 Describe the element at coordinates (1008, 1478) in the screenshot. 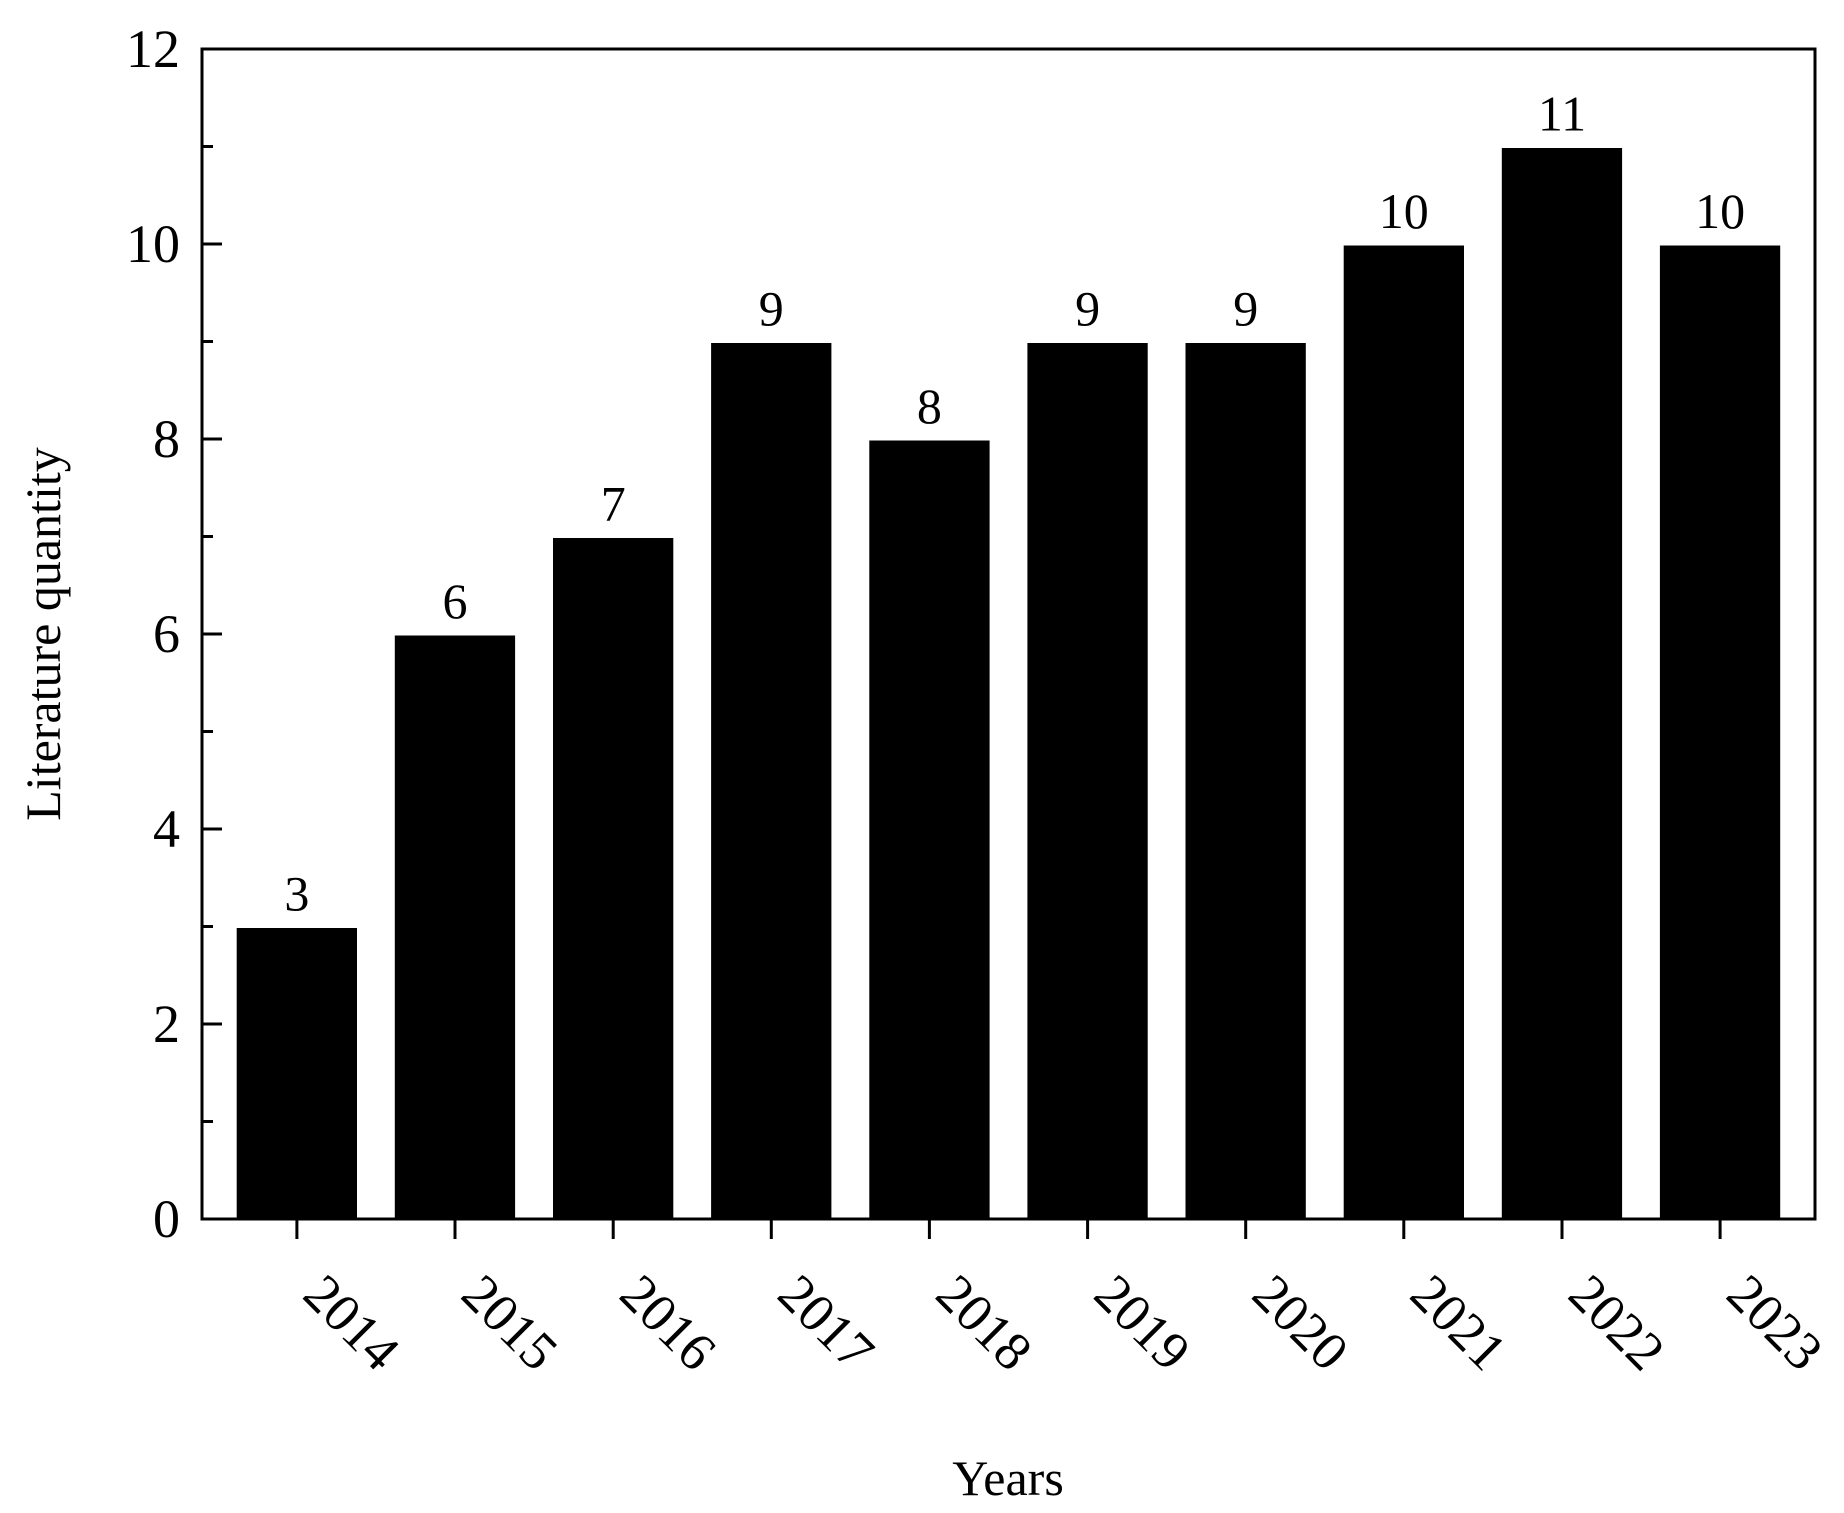

I see `x-axis-title: Years` at that location.